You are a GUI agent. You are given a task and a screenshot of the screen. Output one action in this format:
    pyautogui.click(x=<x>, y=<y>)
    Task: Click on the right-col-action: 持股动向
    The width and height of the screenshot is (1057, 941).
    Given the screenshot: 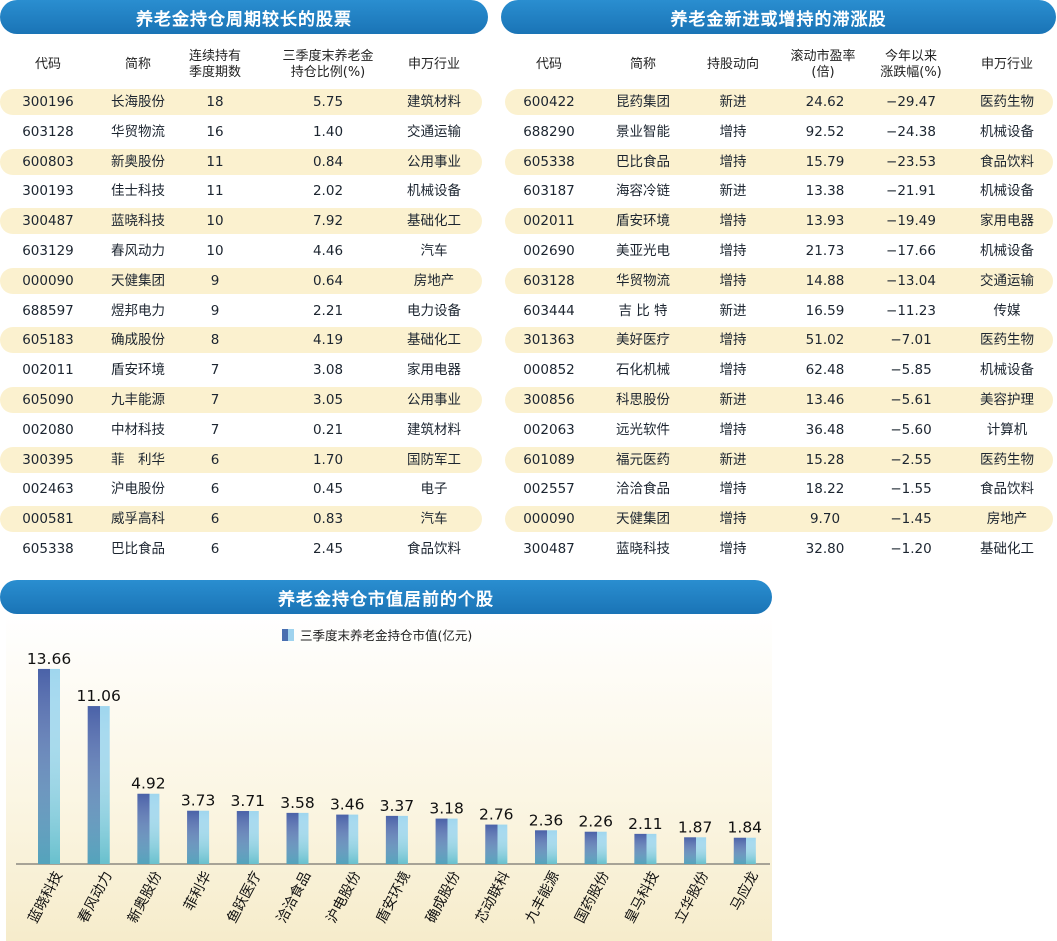 What is the action you would take?
    pyautogui.click(x=732, y=64)
    